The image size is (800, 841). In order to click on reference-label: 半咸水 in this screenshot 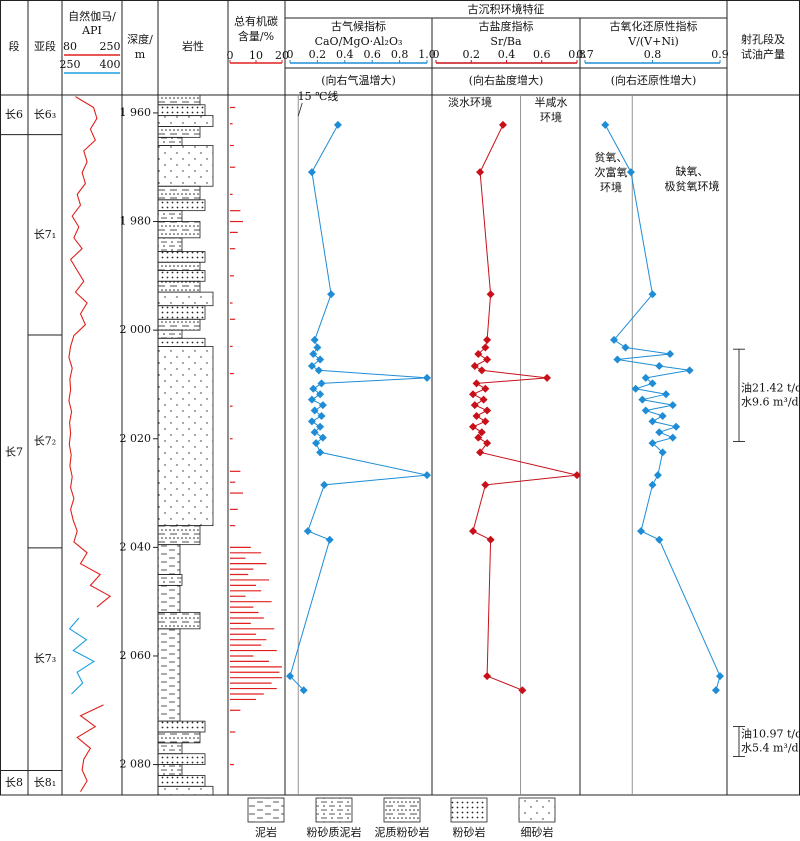, I will do `click(551, 102)`.